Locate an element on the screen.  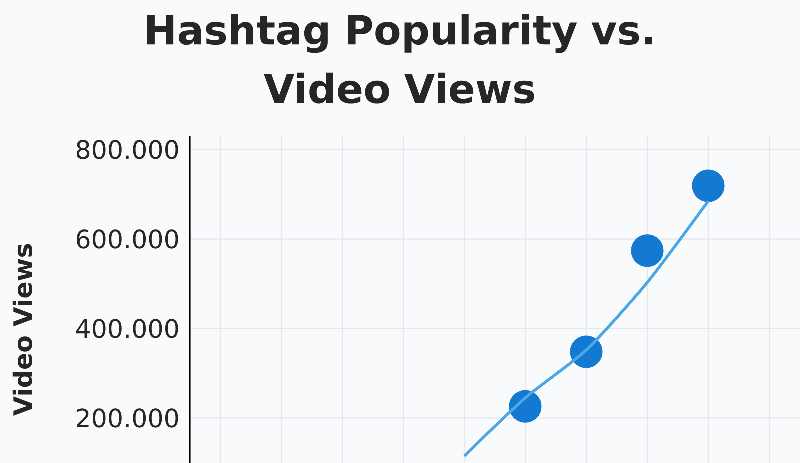
y-tick-label: 200.000 is located at coordinates (127, 418).